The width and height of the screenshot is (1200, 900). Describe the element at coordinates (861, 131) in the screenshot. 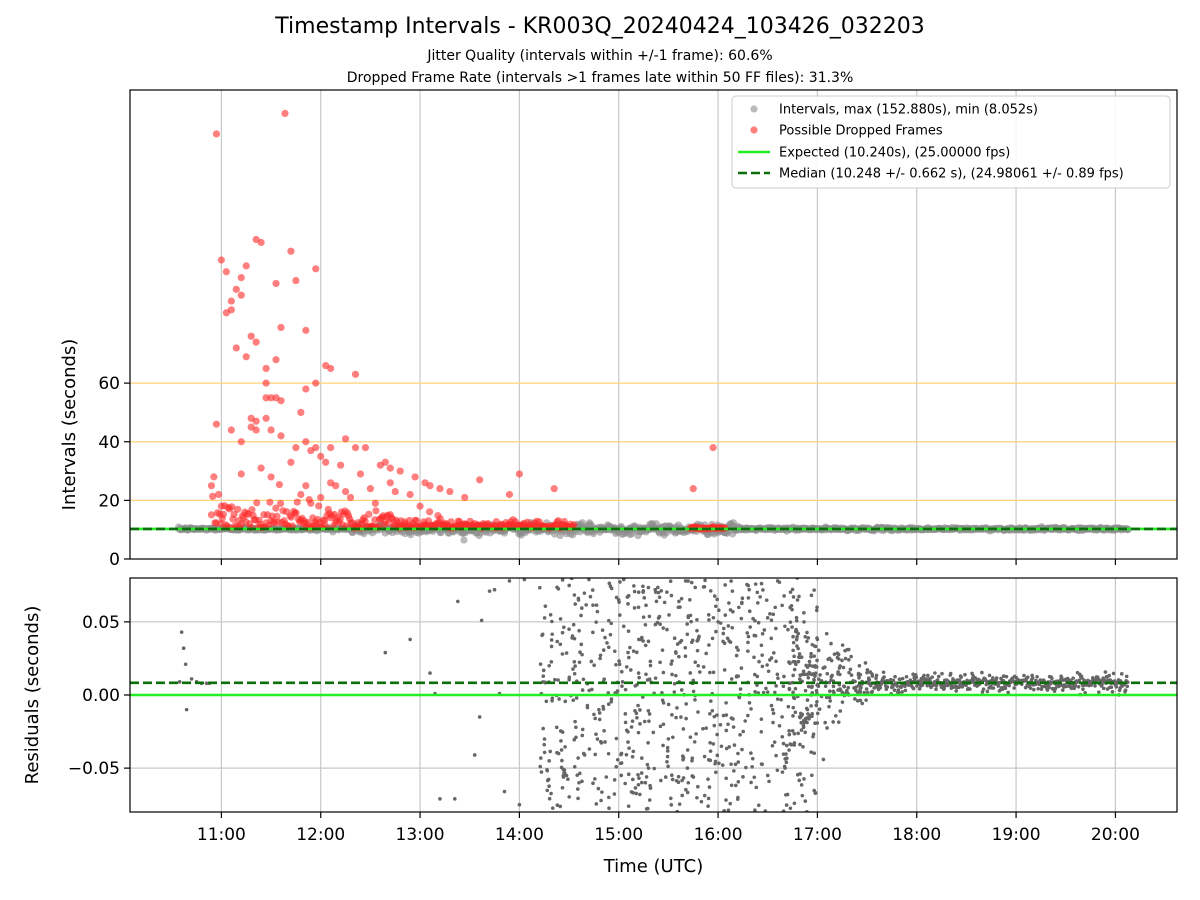

I see `legend-entry-label: Possible Dropped Frames` at that location.